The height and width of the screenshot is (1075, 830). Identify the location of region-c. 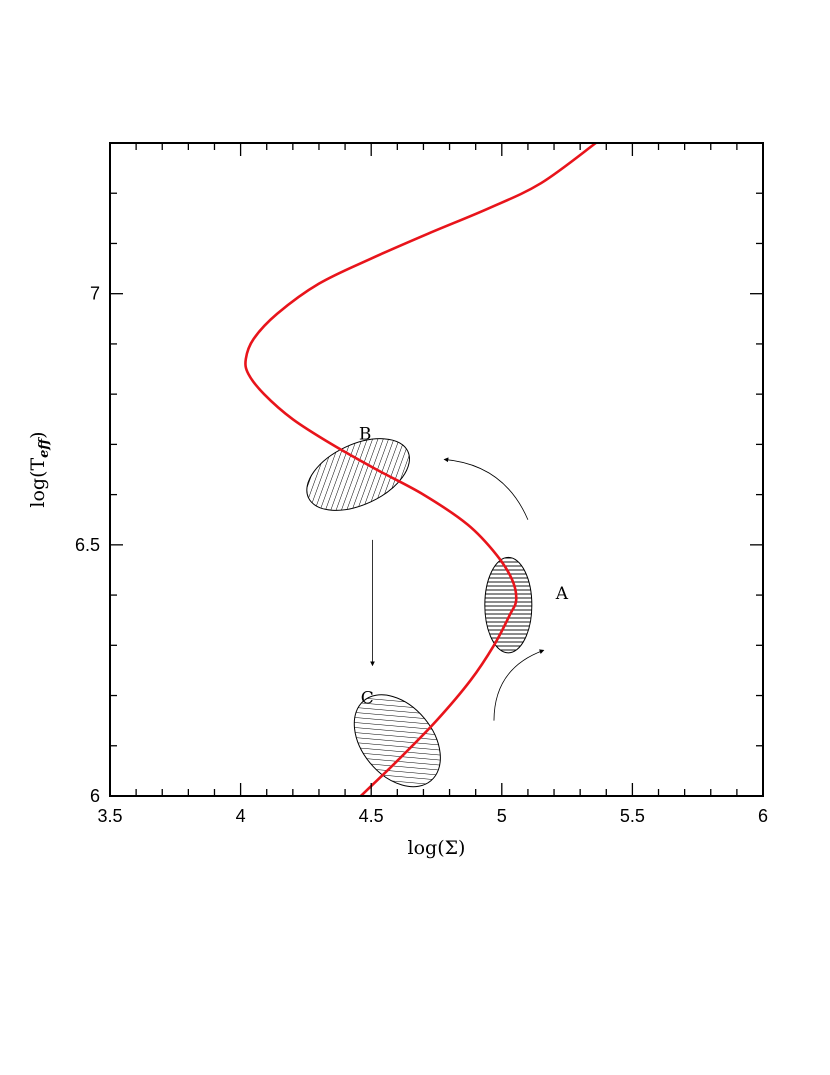
(397, 741).